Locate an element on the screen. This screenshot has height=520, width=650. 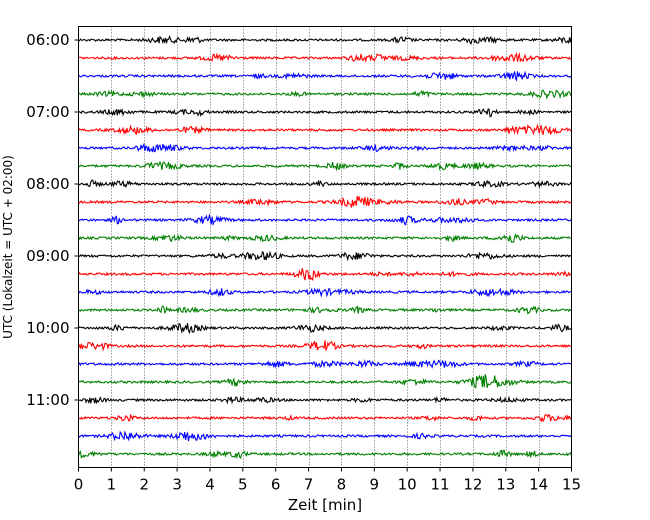
y-tick-label: 10:00 is located at coordinates (47, 328).